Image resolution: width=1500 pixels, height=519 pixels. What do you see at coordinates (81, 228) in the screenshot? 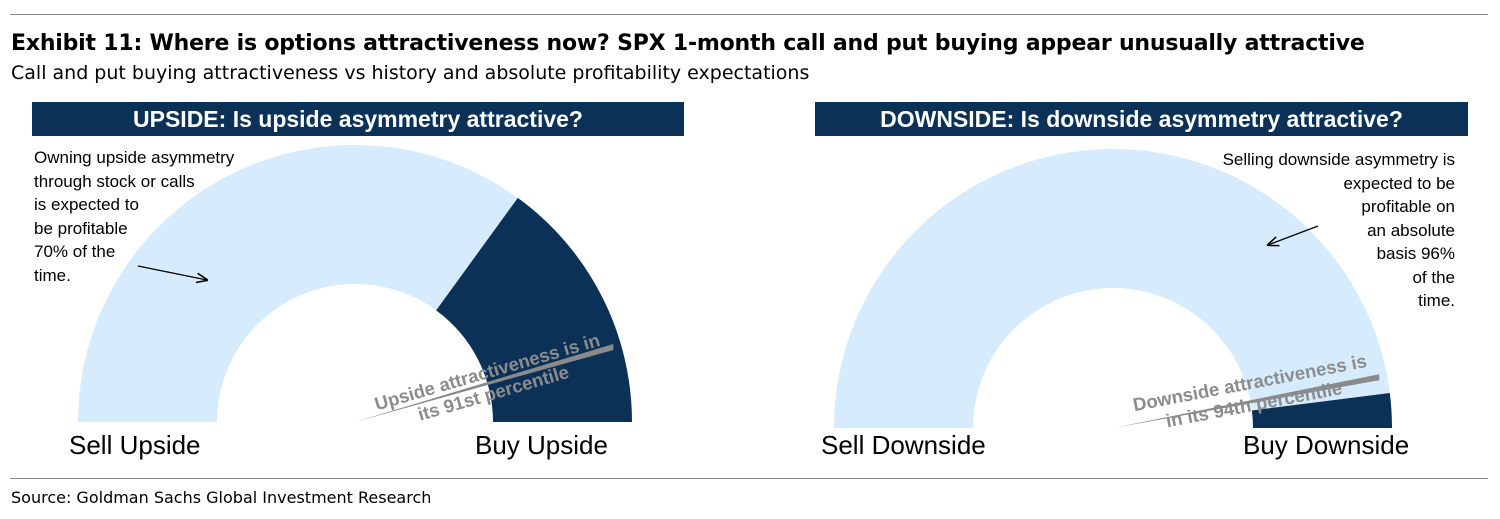
I see `upside-note-line: be profitable` at bounding box center [81, 228].